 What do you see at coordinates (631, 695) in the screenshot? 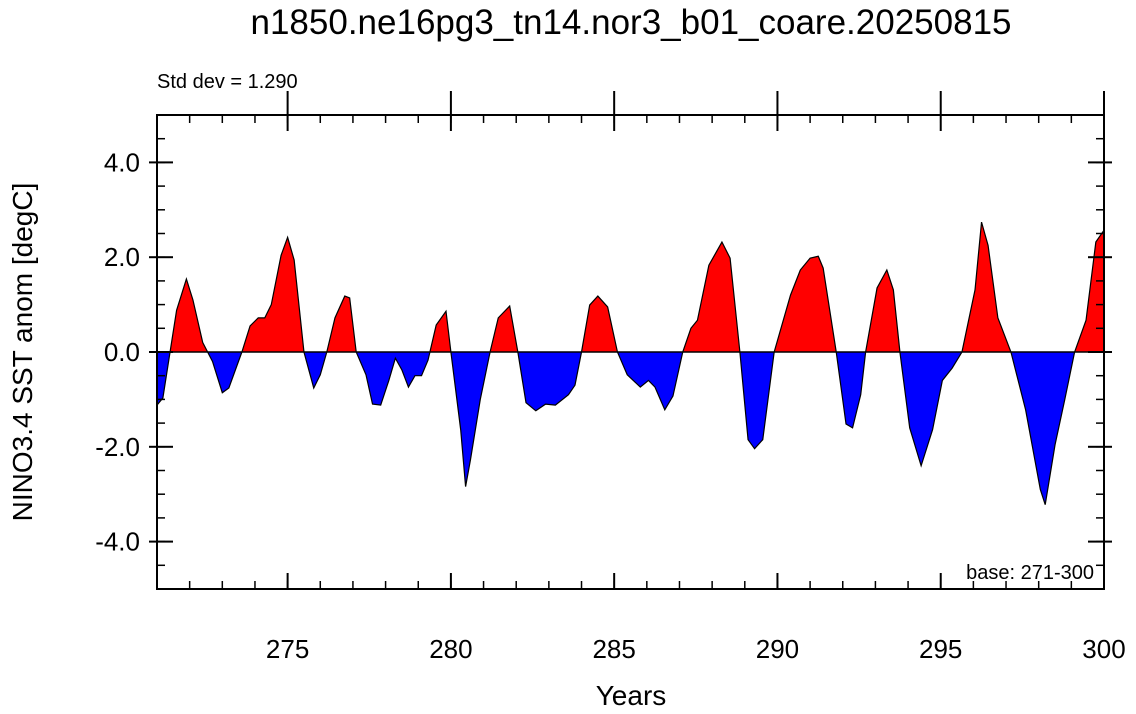
I see `x-axis-label: Years` at bounding box center [631, 695].